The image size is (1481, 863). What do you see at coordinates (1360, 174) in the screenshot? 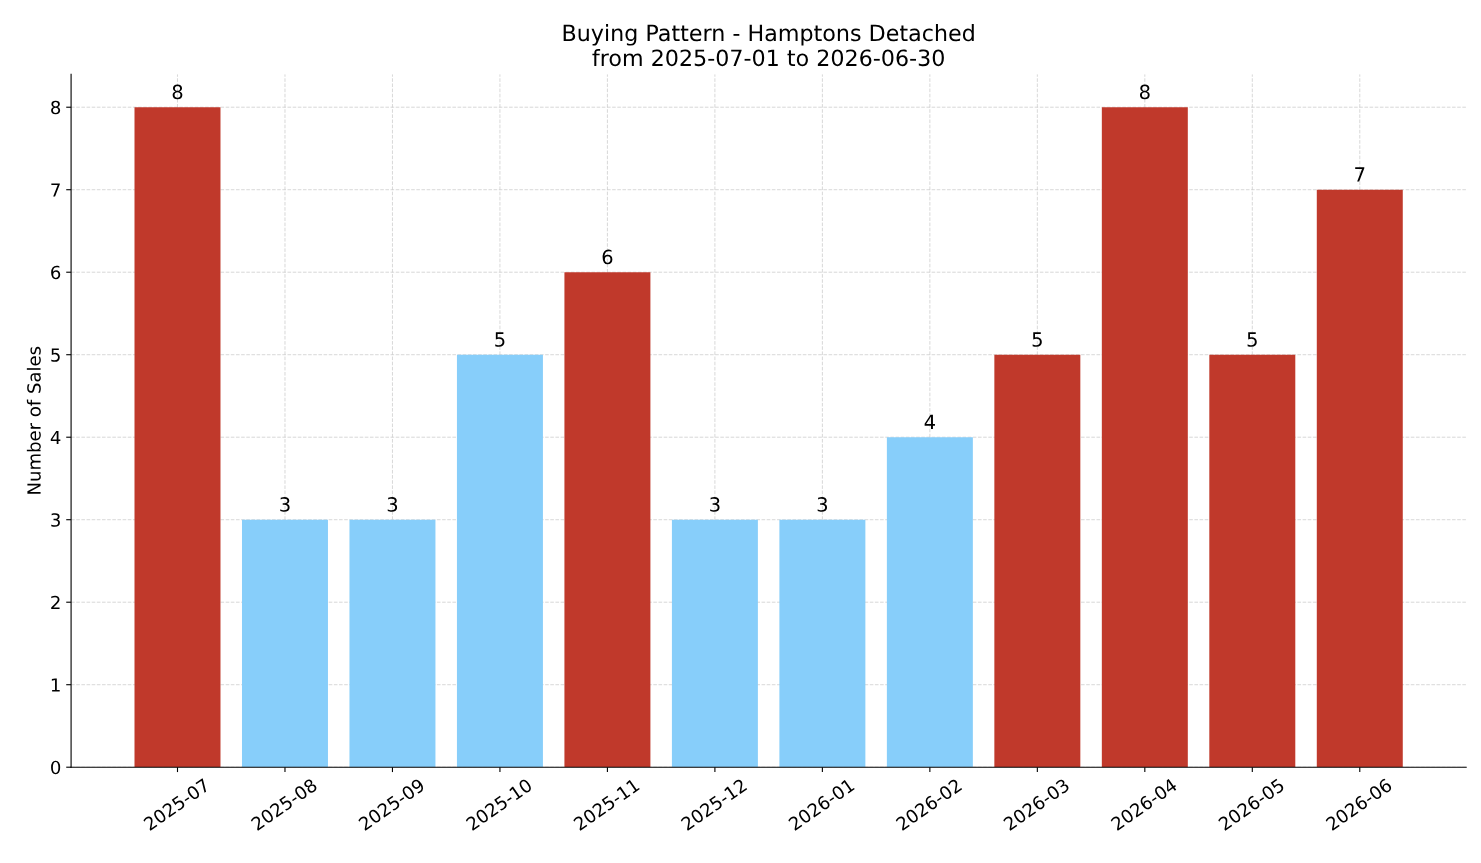
I see `data-label: 7` at bounding box center [1360, 174].